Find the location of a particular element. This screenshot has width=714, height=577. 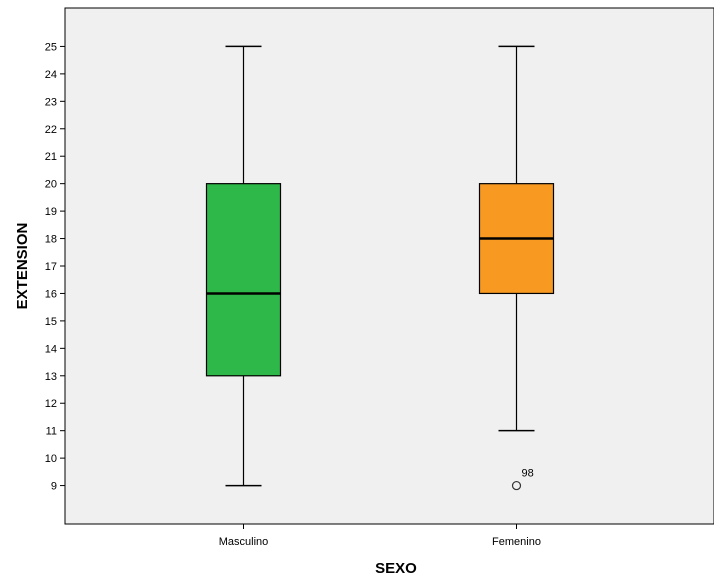

y-axis: 9 10 11 12 13 14 15 16 17 18 19 20 21 22 23 24 25 is located at coordinates (55, 267).